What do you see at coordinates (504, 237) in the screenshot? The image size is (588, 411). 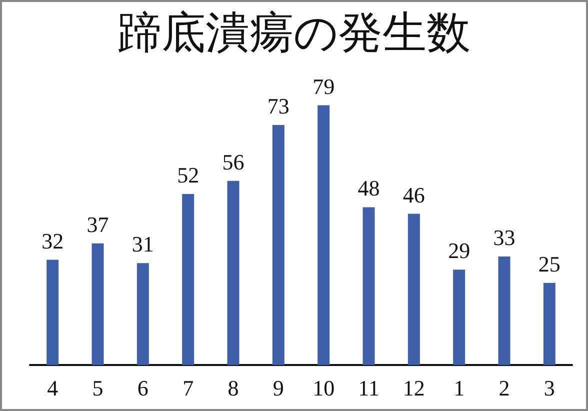 I see `data-label: 33` at bounding box center [504, 237].